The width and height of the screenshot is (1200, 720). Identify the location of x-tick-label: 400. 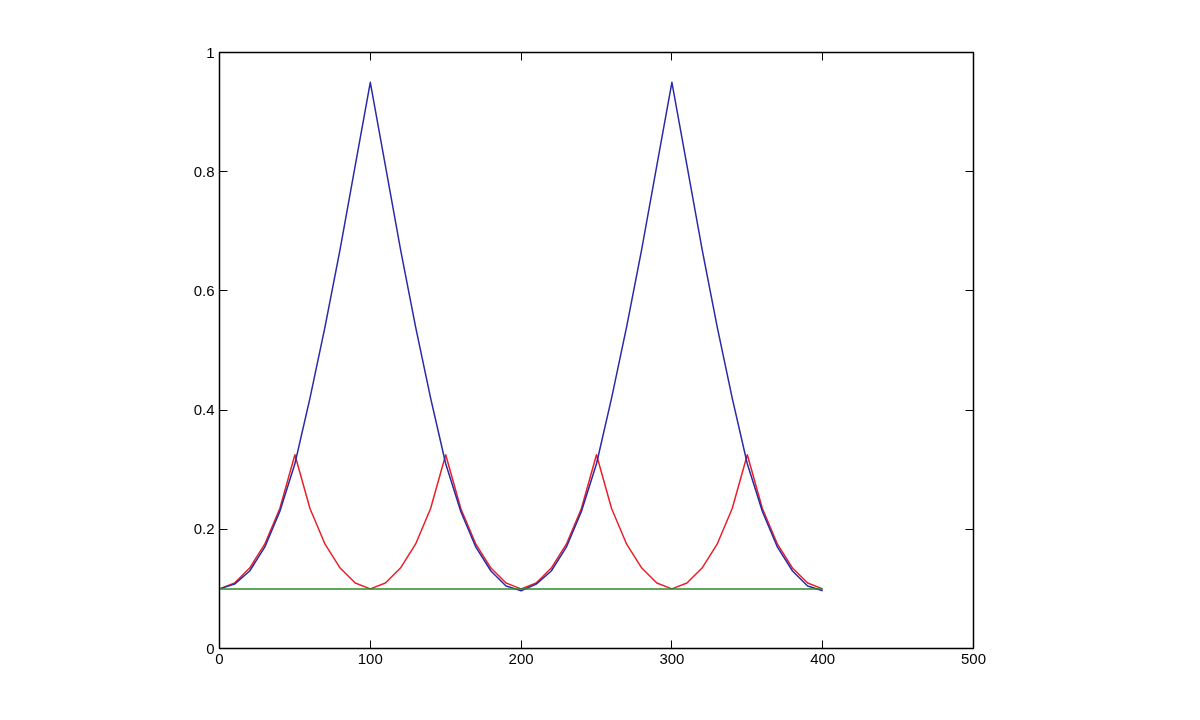
(823, 658).